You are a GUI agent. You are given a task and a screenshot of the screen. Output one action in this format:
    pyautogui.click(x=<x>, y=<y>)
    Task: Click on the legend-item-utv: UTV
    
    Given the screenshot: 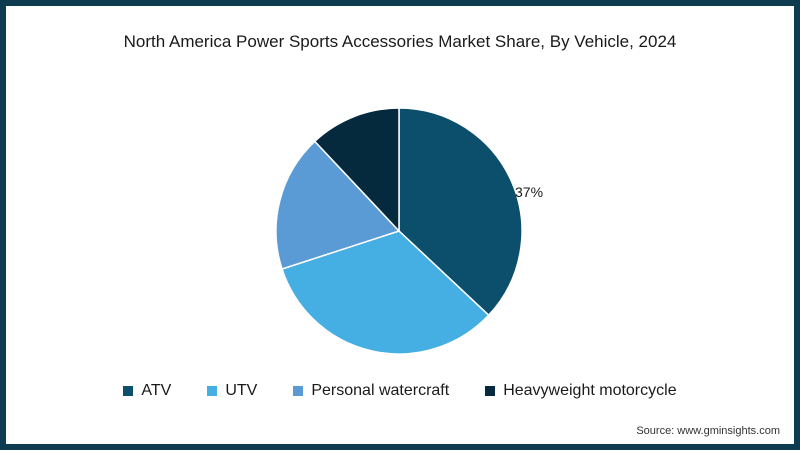 What is the action you would take?
    pyautogui.click(x=232, y=391)
    